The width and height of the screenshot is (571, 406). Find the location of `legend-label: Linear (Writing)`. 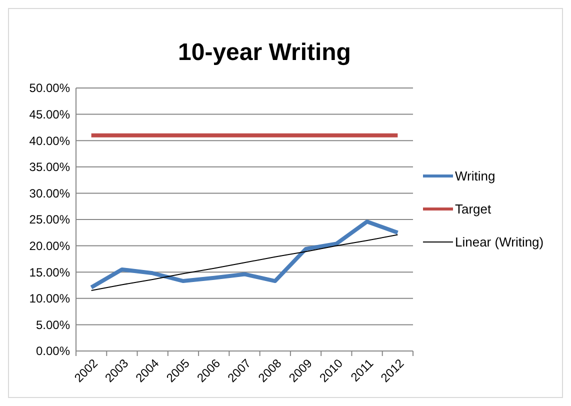

legend-label: Linear (Writing) is located at coordinates (499, 242).